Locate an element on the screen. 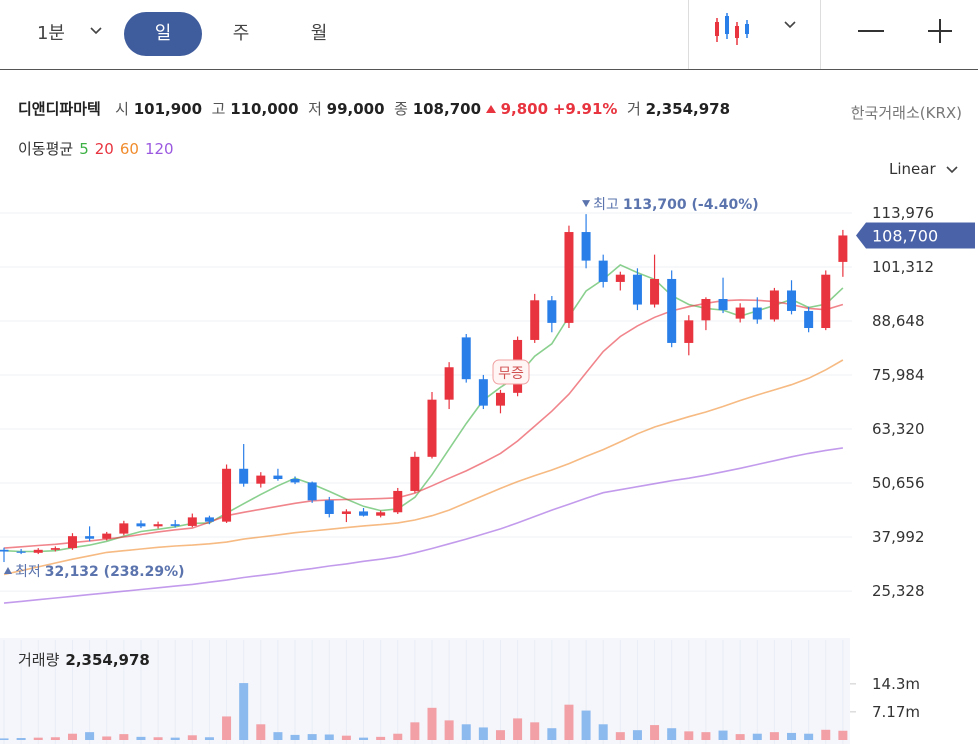 The width and height of the screenshot is (978, 744). scale-mode-label: Linear is located at coordinates (912, 169).